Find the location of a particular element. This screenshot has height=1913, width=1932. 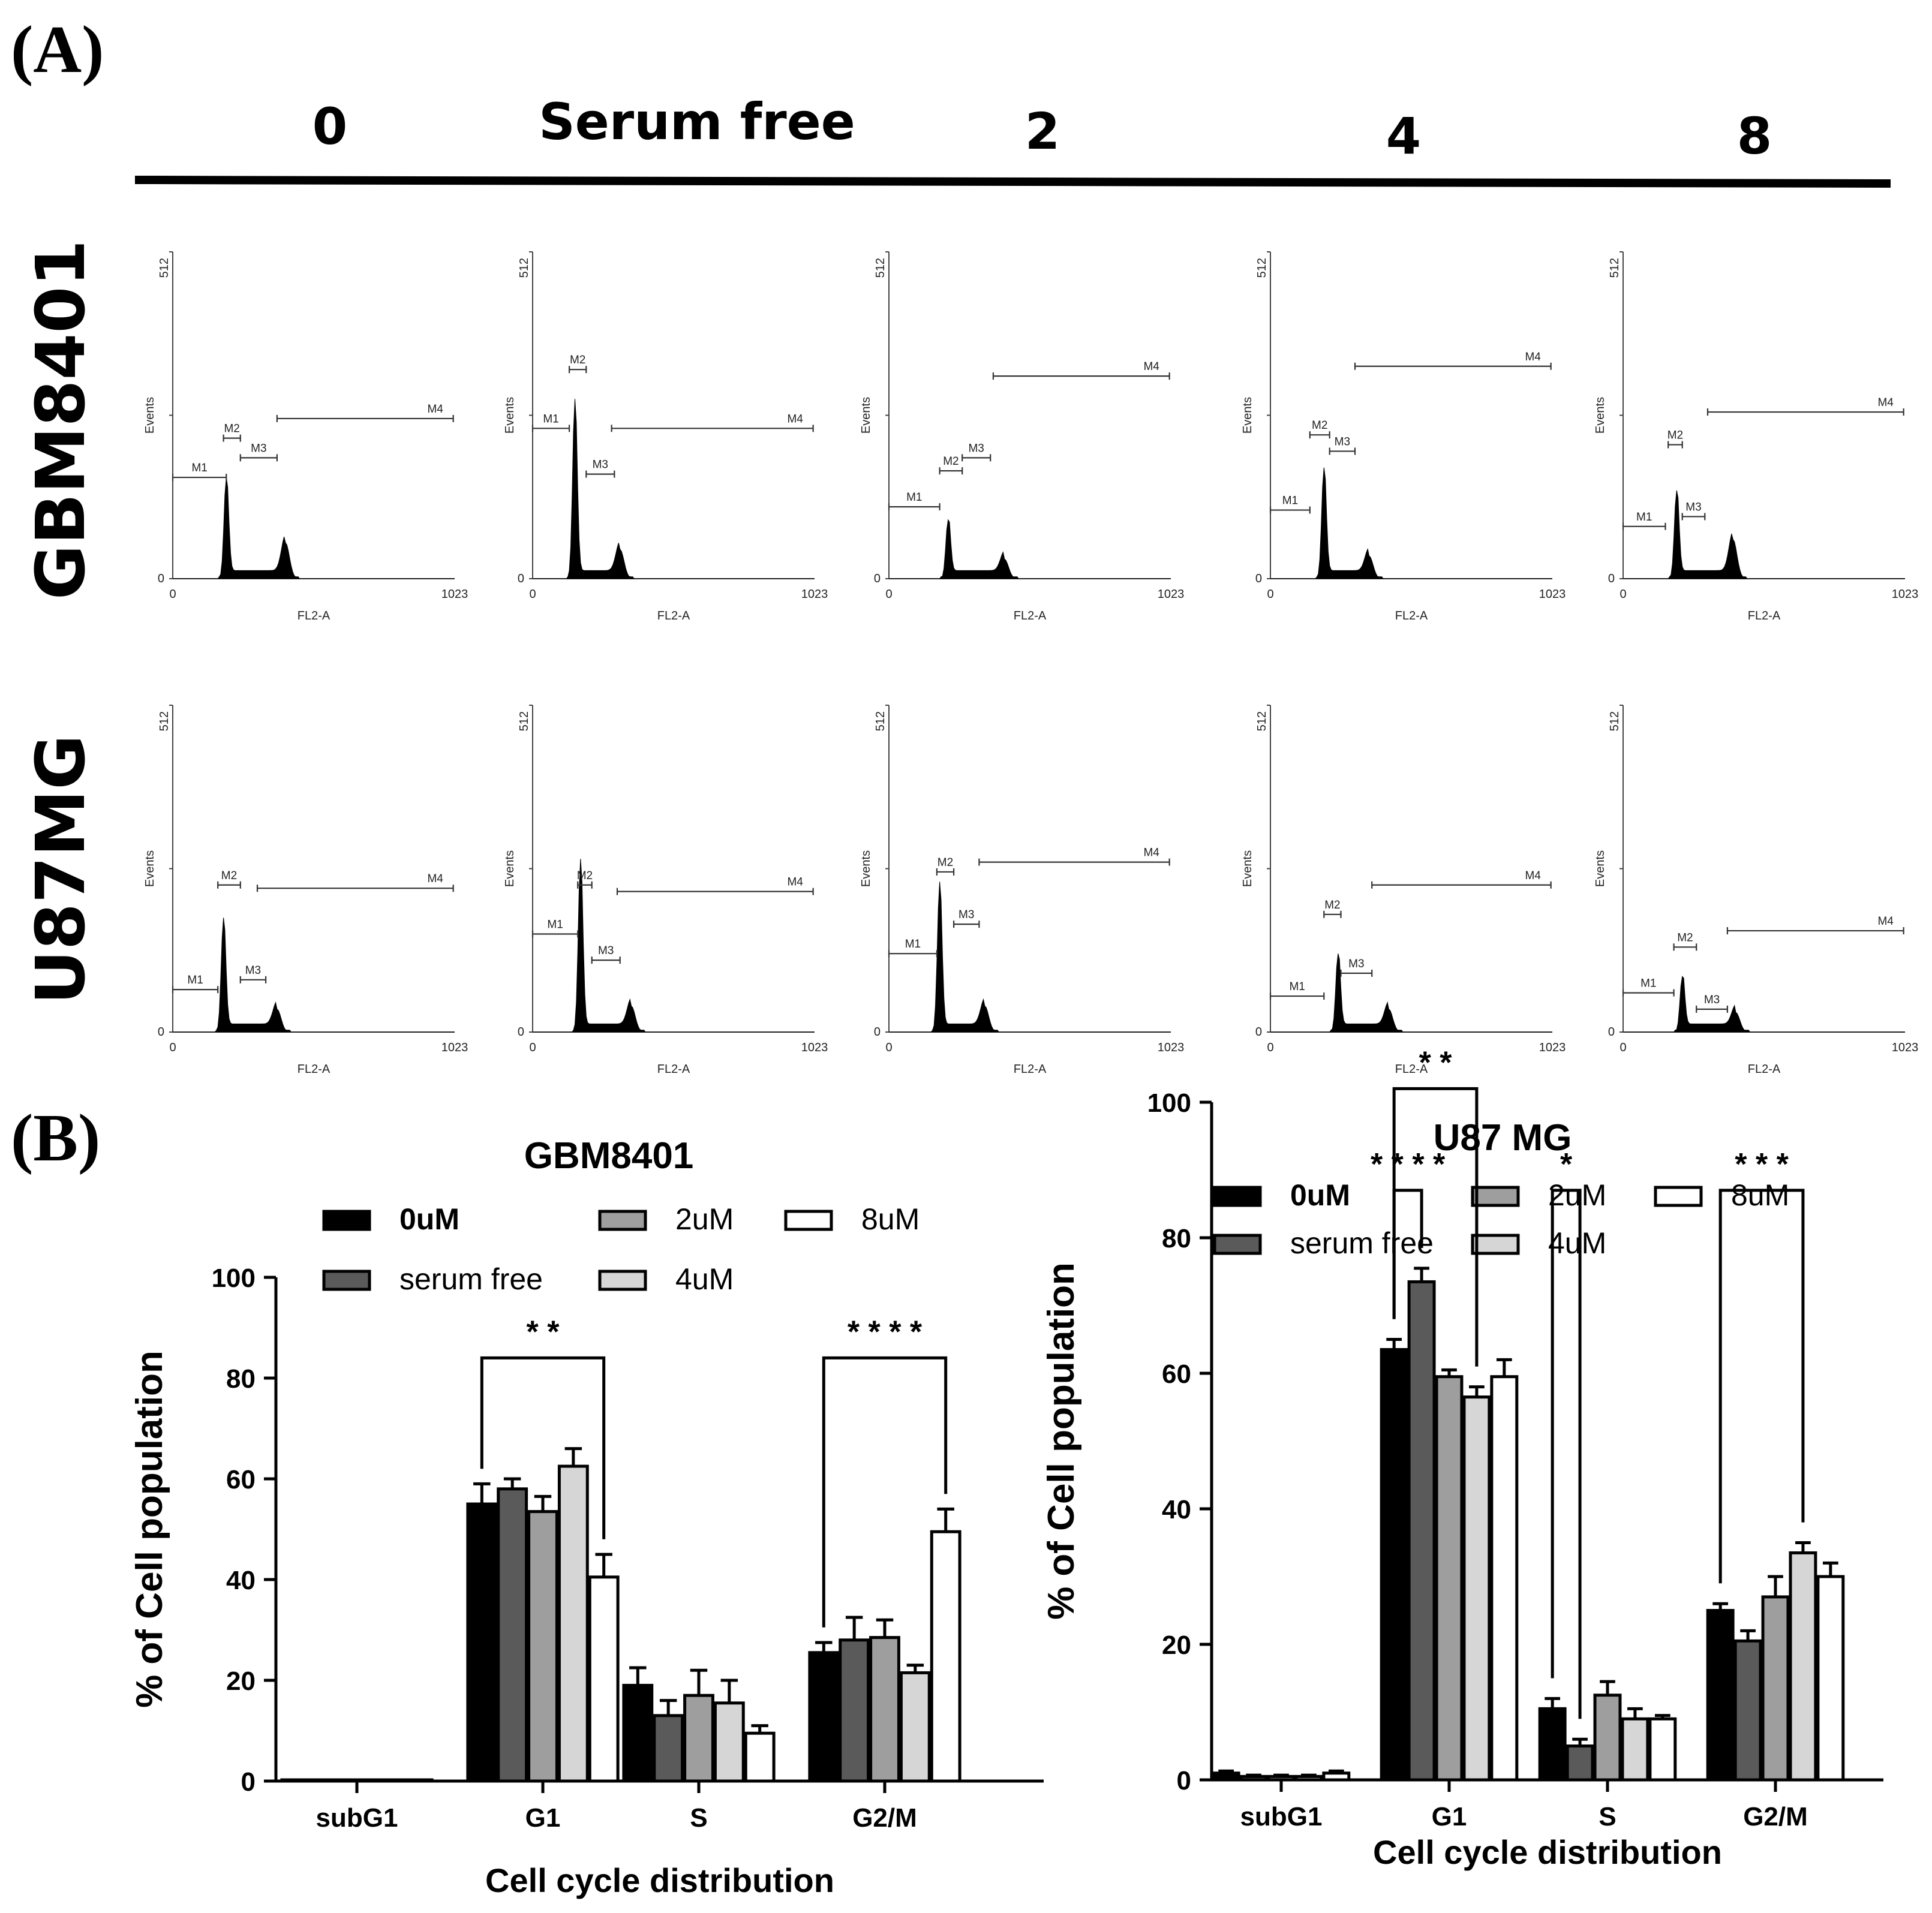

legend-item-0: 0uM is located at coordinates (390, 1219).